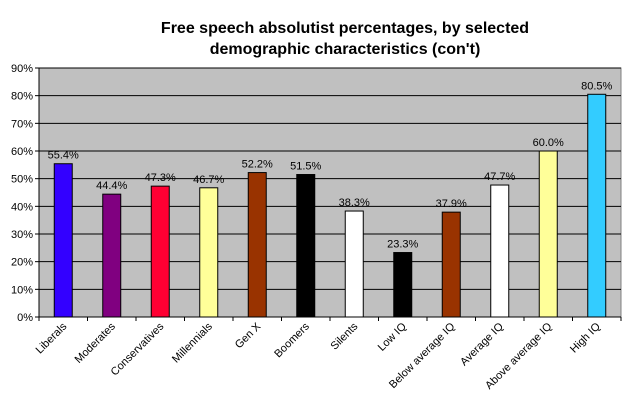 The width and height of the screenshot is (640, 411). Describe the element at coordinates (111, 186) in the screenshot. I see `data-label: 44.4%` at that location.